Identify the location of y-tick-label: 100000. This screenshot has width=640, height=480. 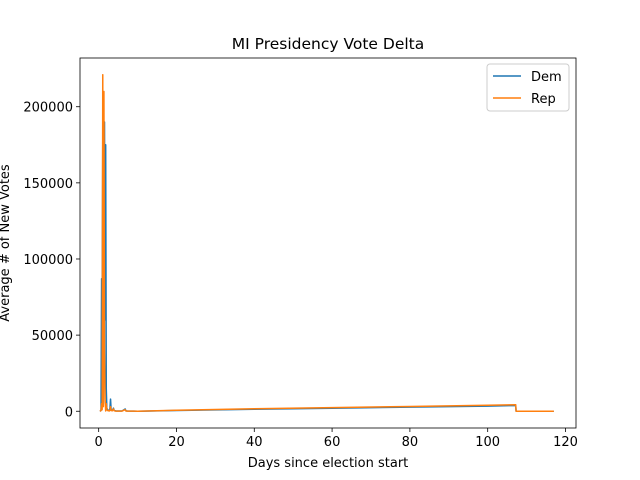
(48, 260).